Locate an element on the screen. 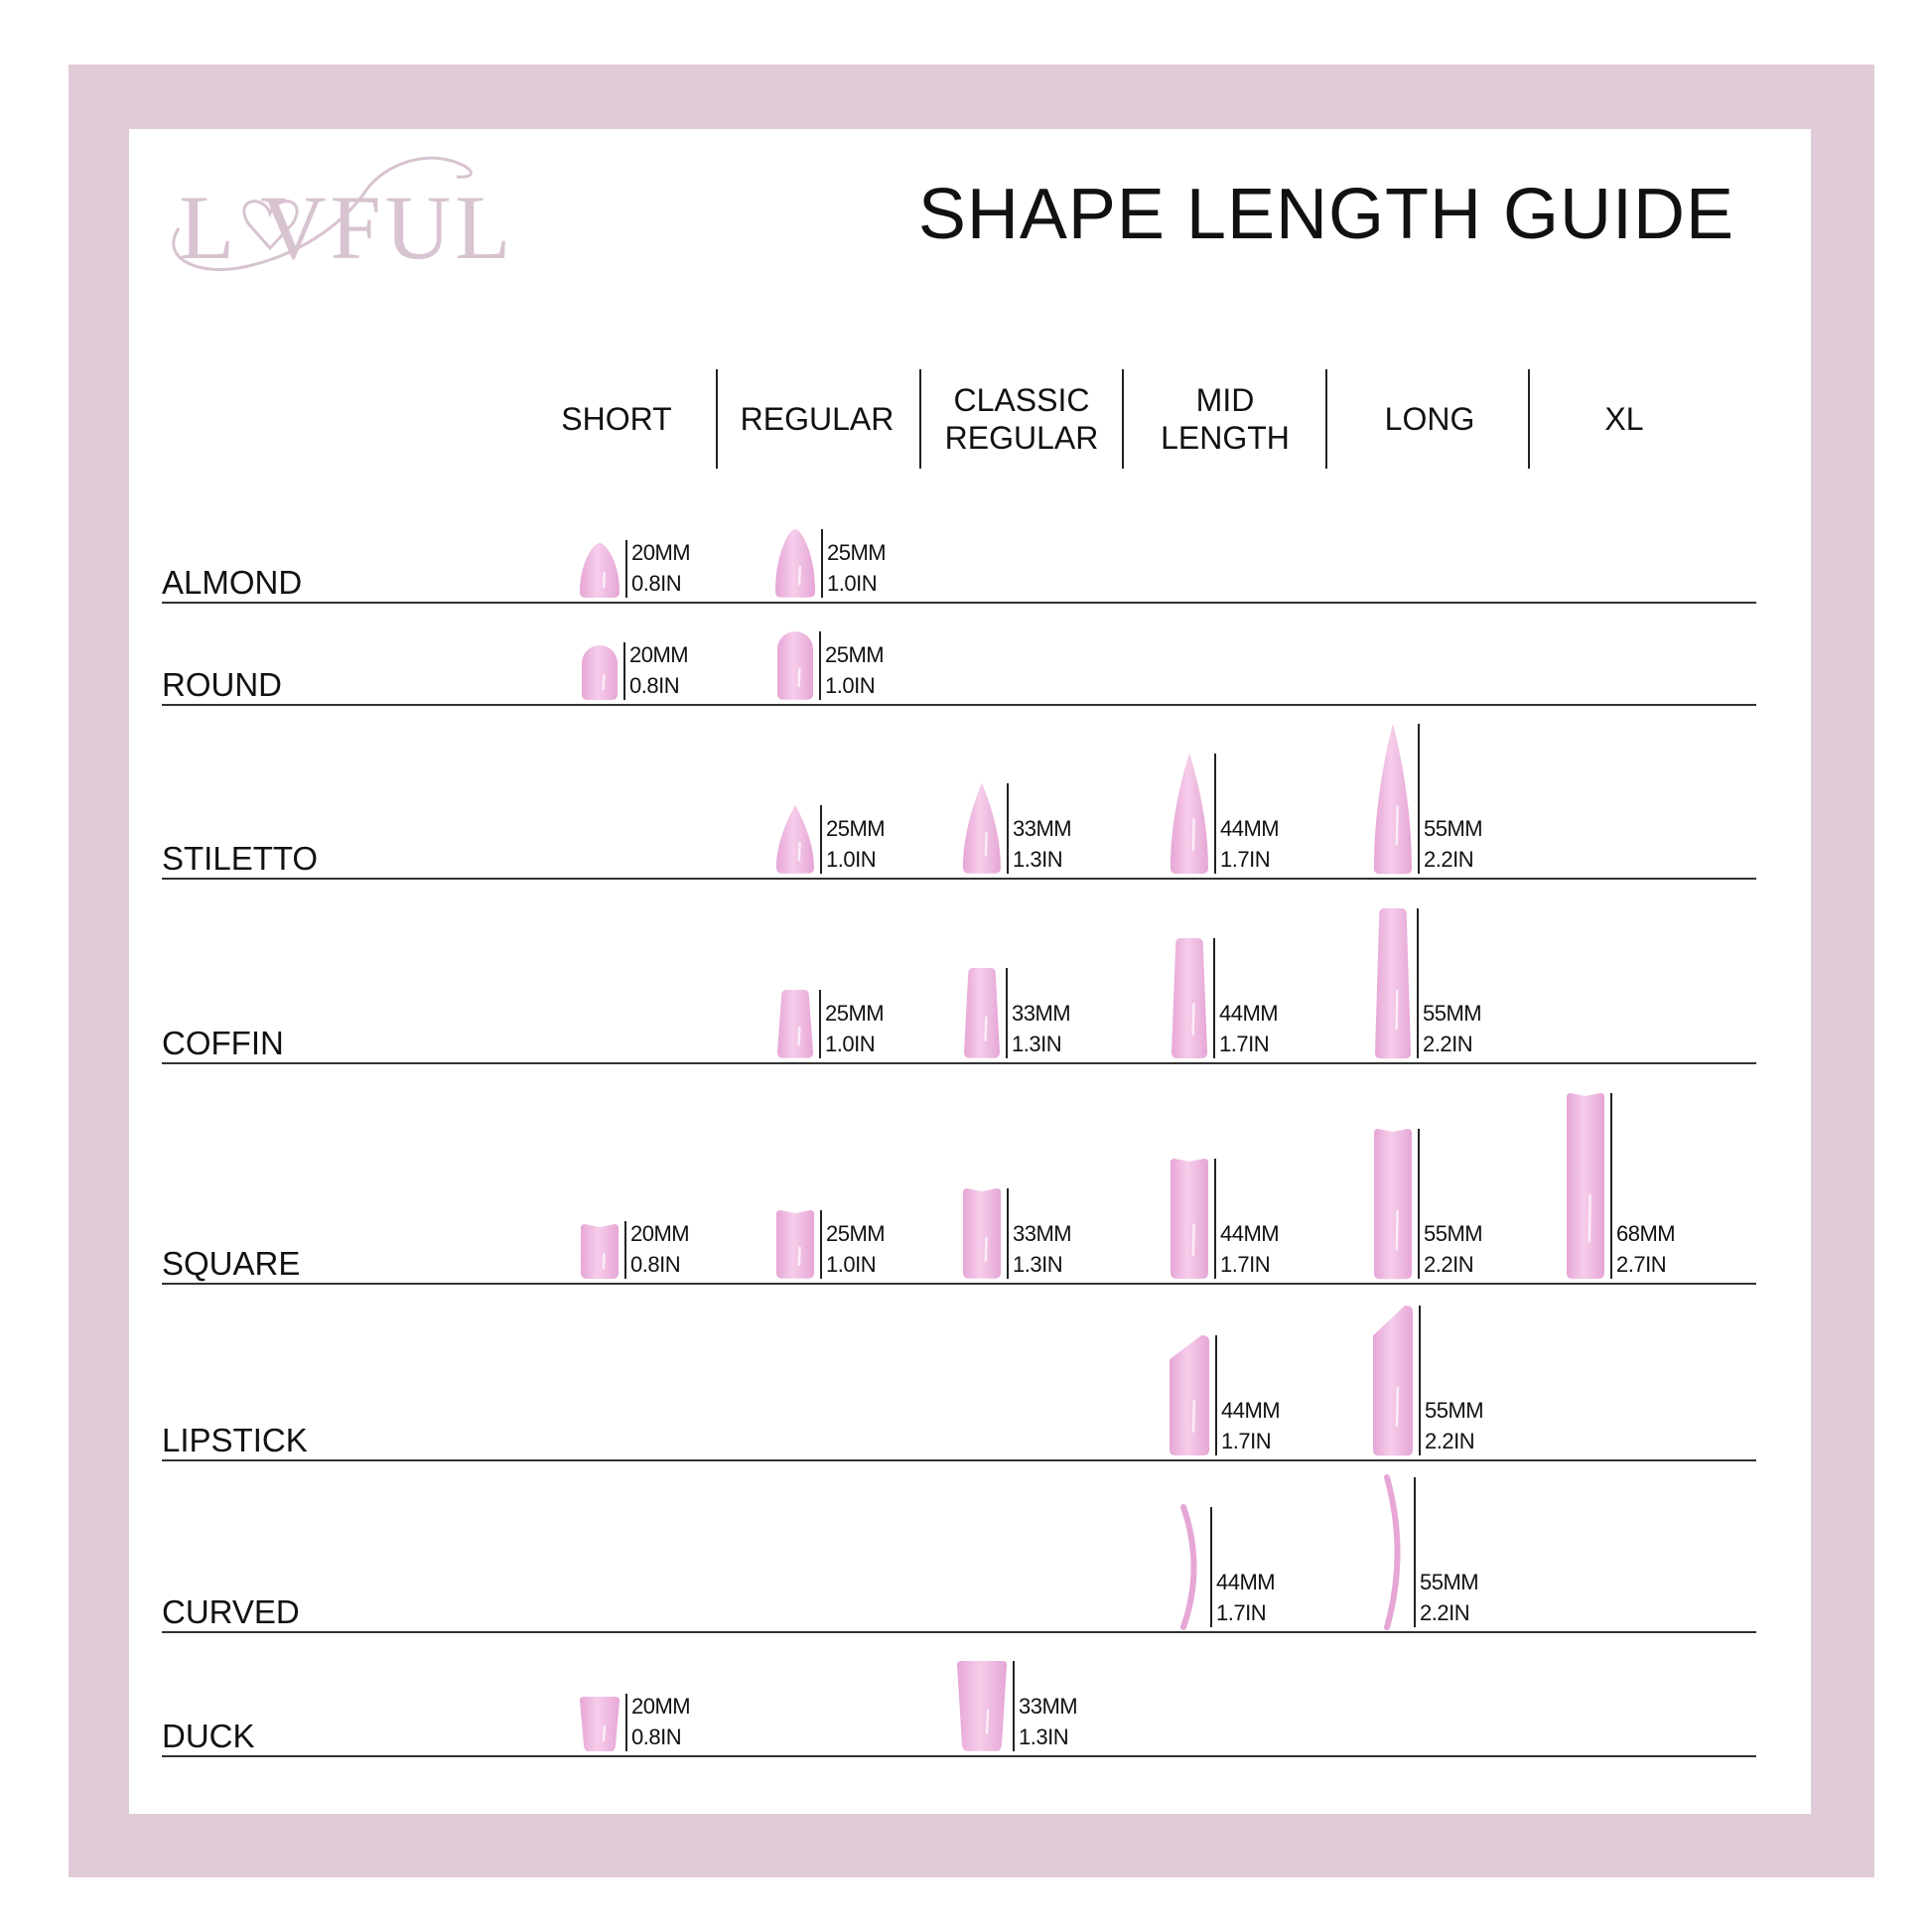 The height and width of the screenshot is (1932, 1932). column-header-short: SHORT is located at coordinates (617, 419).